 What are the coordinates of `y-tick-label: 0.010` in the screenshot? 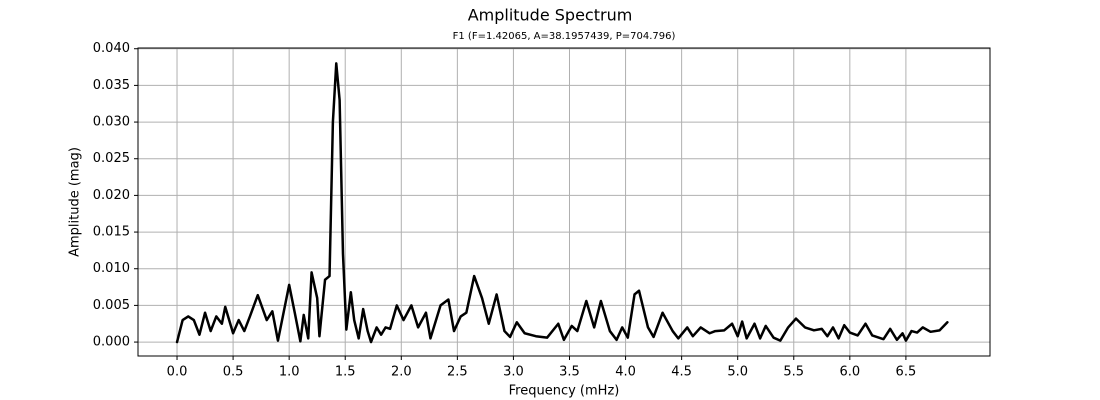 It's located at (111, 268).